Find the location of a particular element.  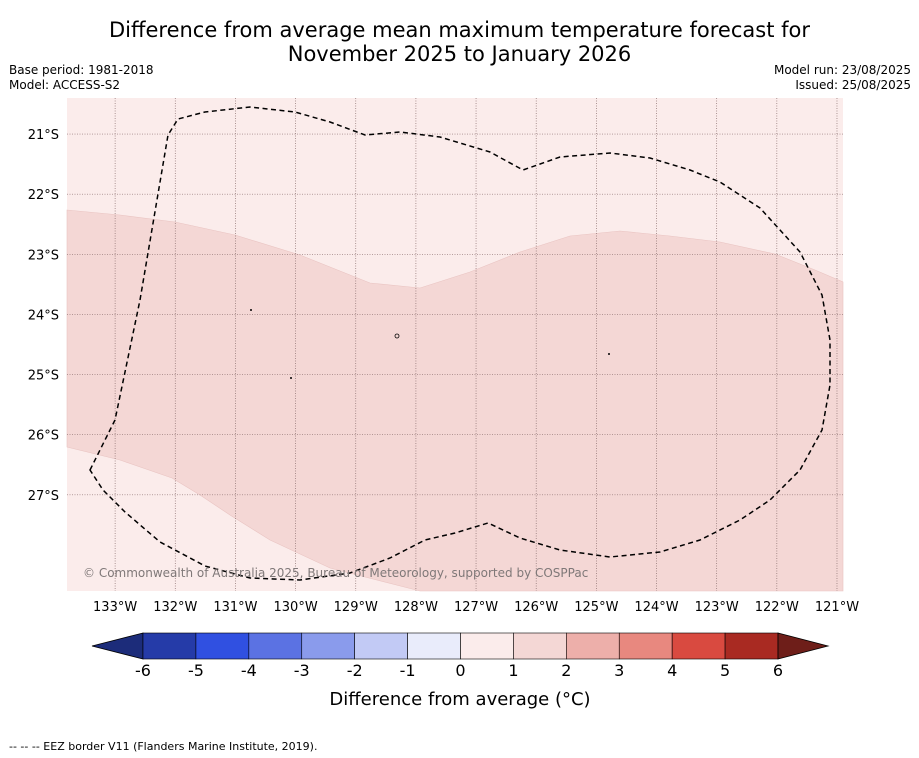

colorbar-bins is located at coordinates (460, 646).